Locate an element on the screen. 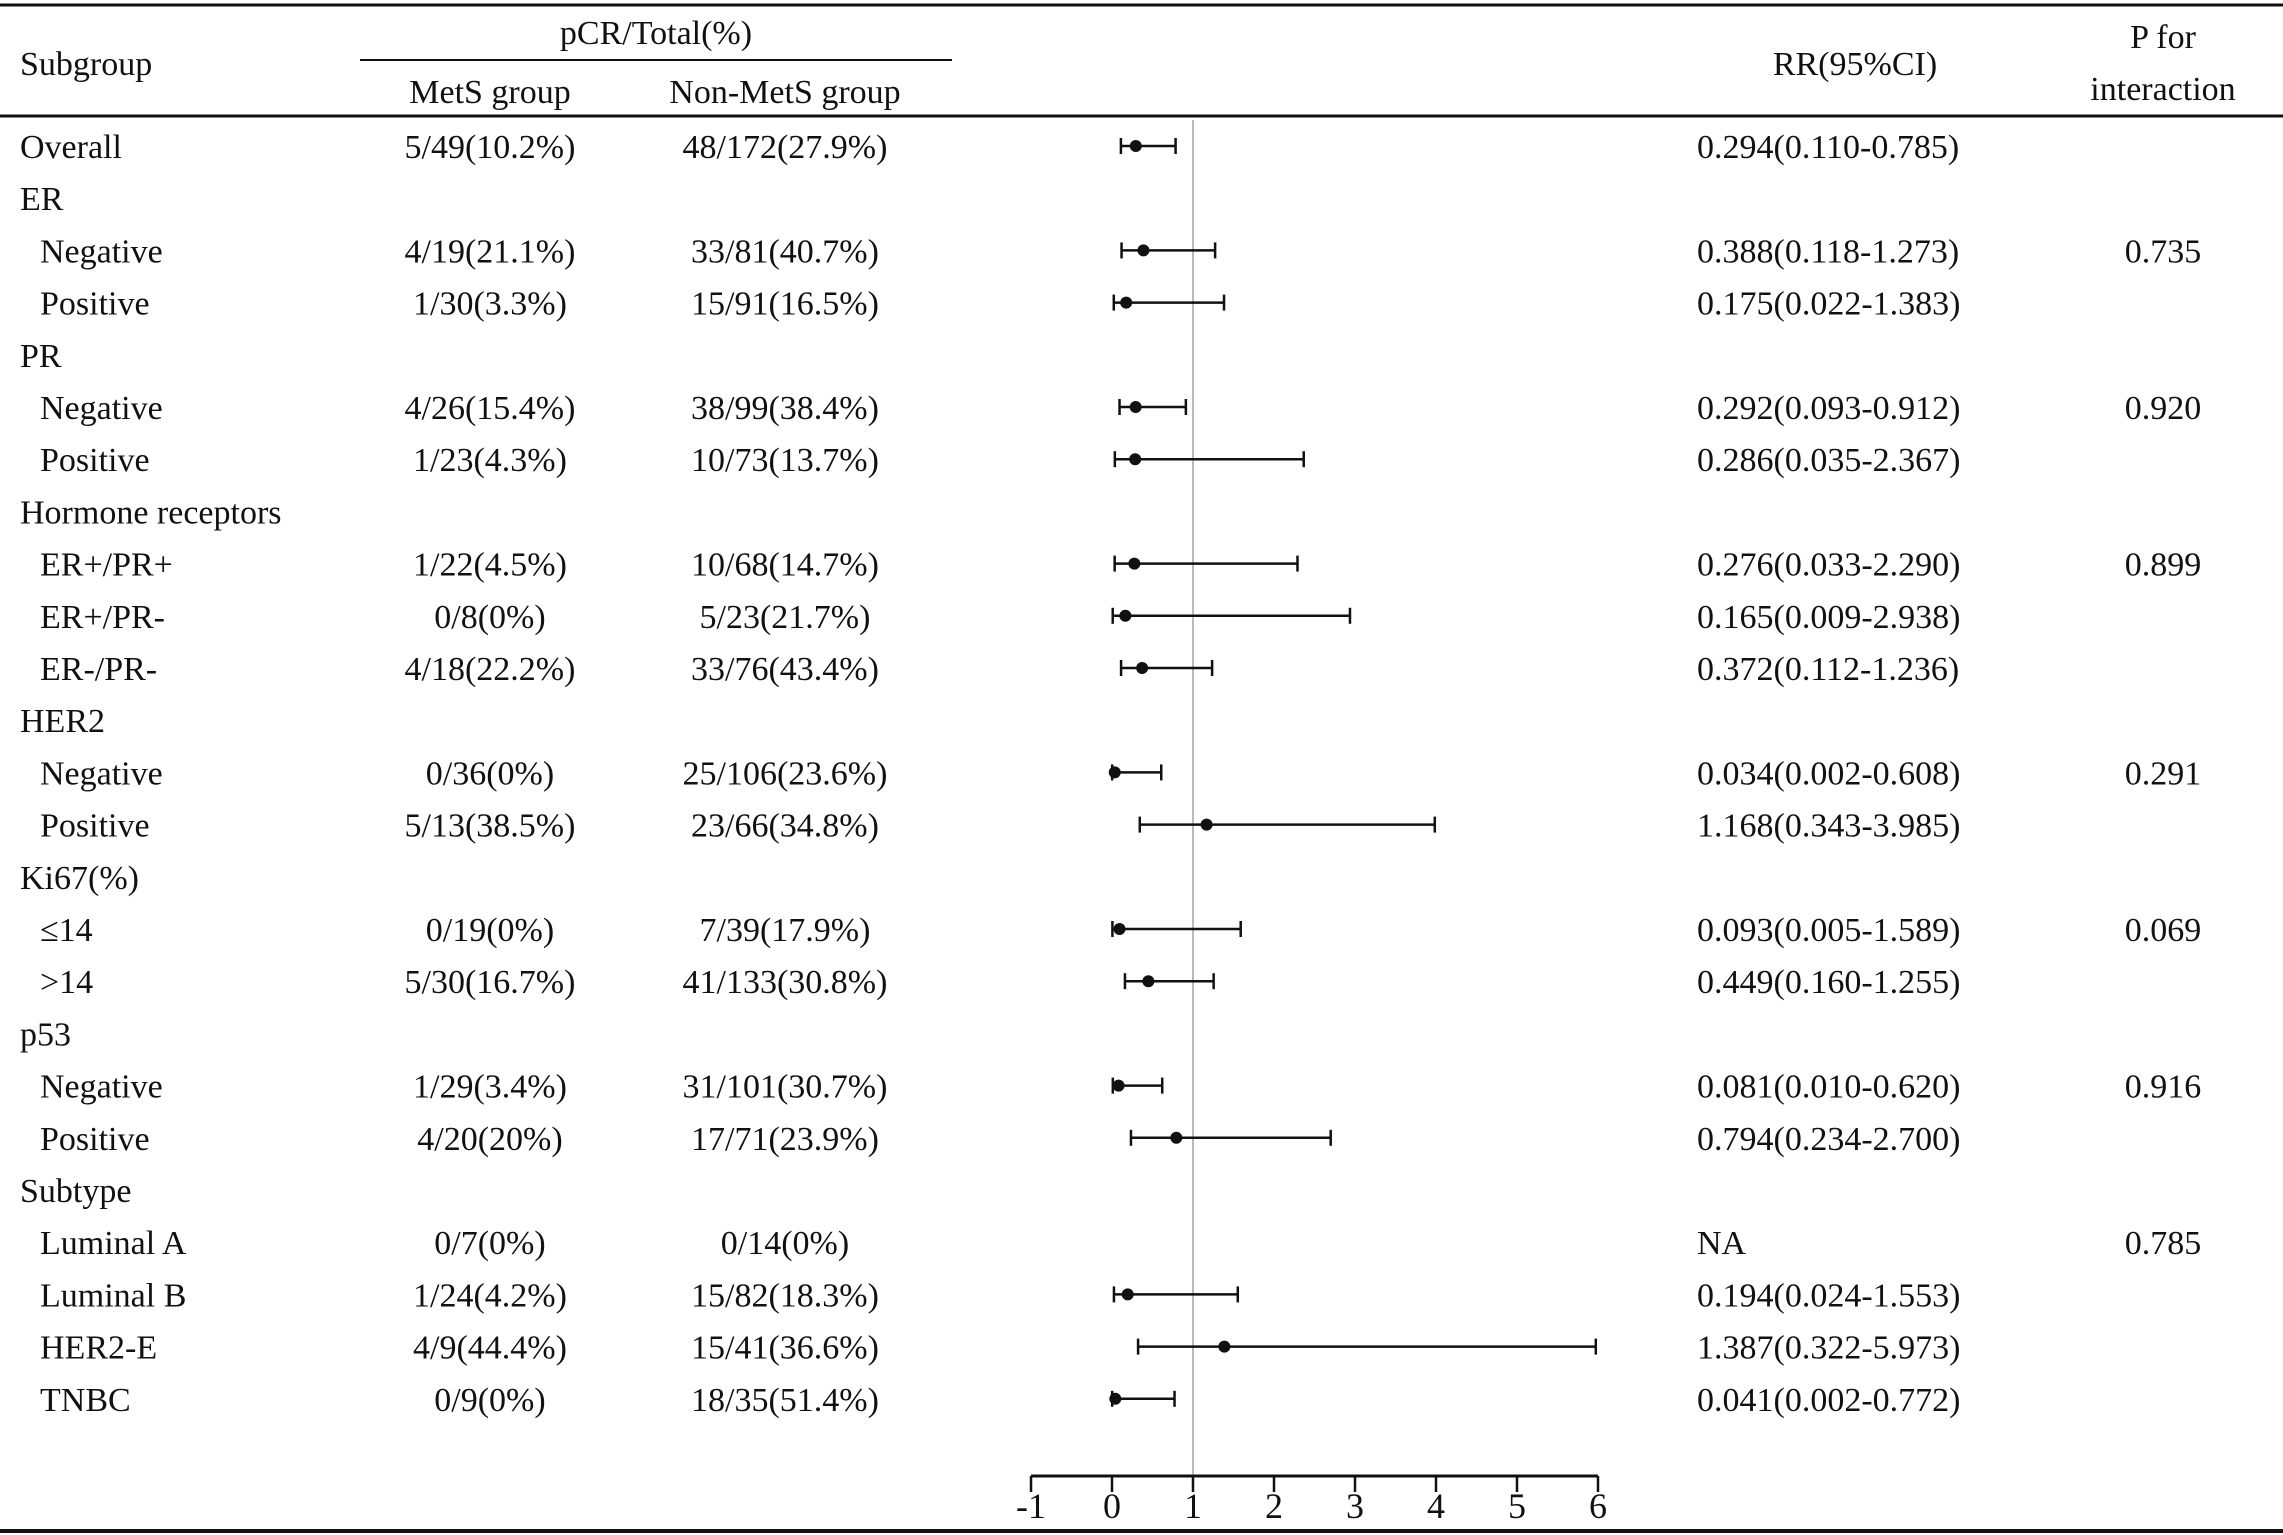 The width and height of the screenshot is (2283, 1535). mets-value: 0/9(0%) is located at coordinates (489, 1400).